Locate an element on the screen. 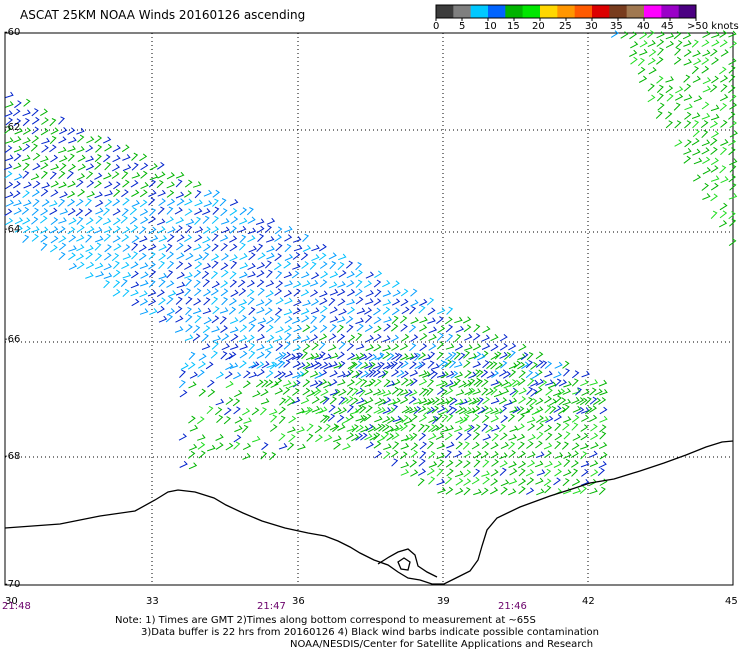 The image size is (740, 650). color-scale-swatch is located at coordinates (549, 11).